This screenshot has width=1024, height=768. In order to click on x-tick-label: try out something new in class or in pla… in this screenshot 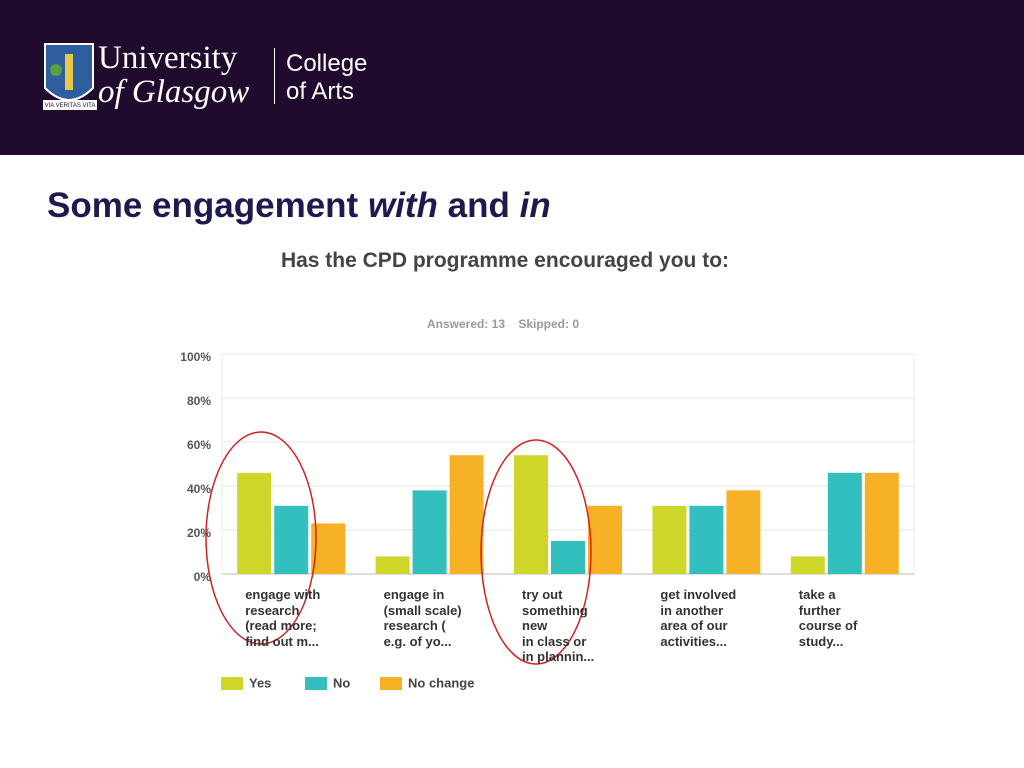, I will do `click(558, 625)`.